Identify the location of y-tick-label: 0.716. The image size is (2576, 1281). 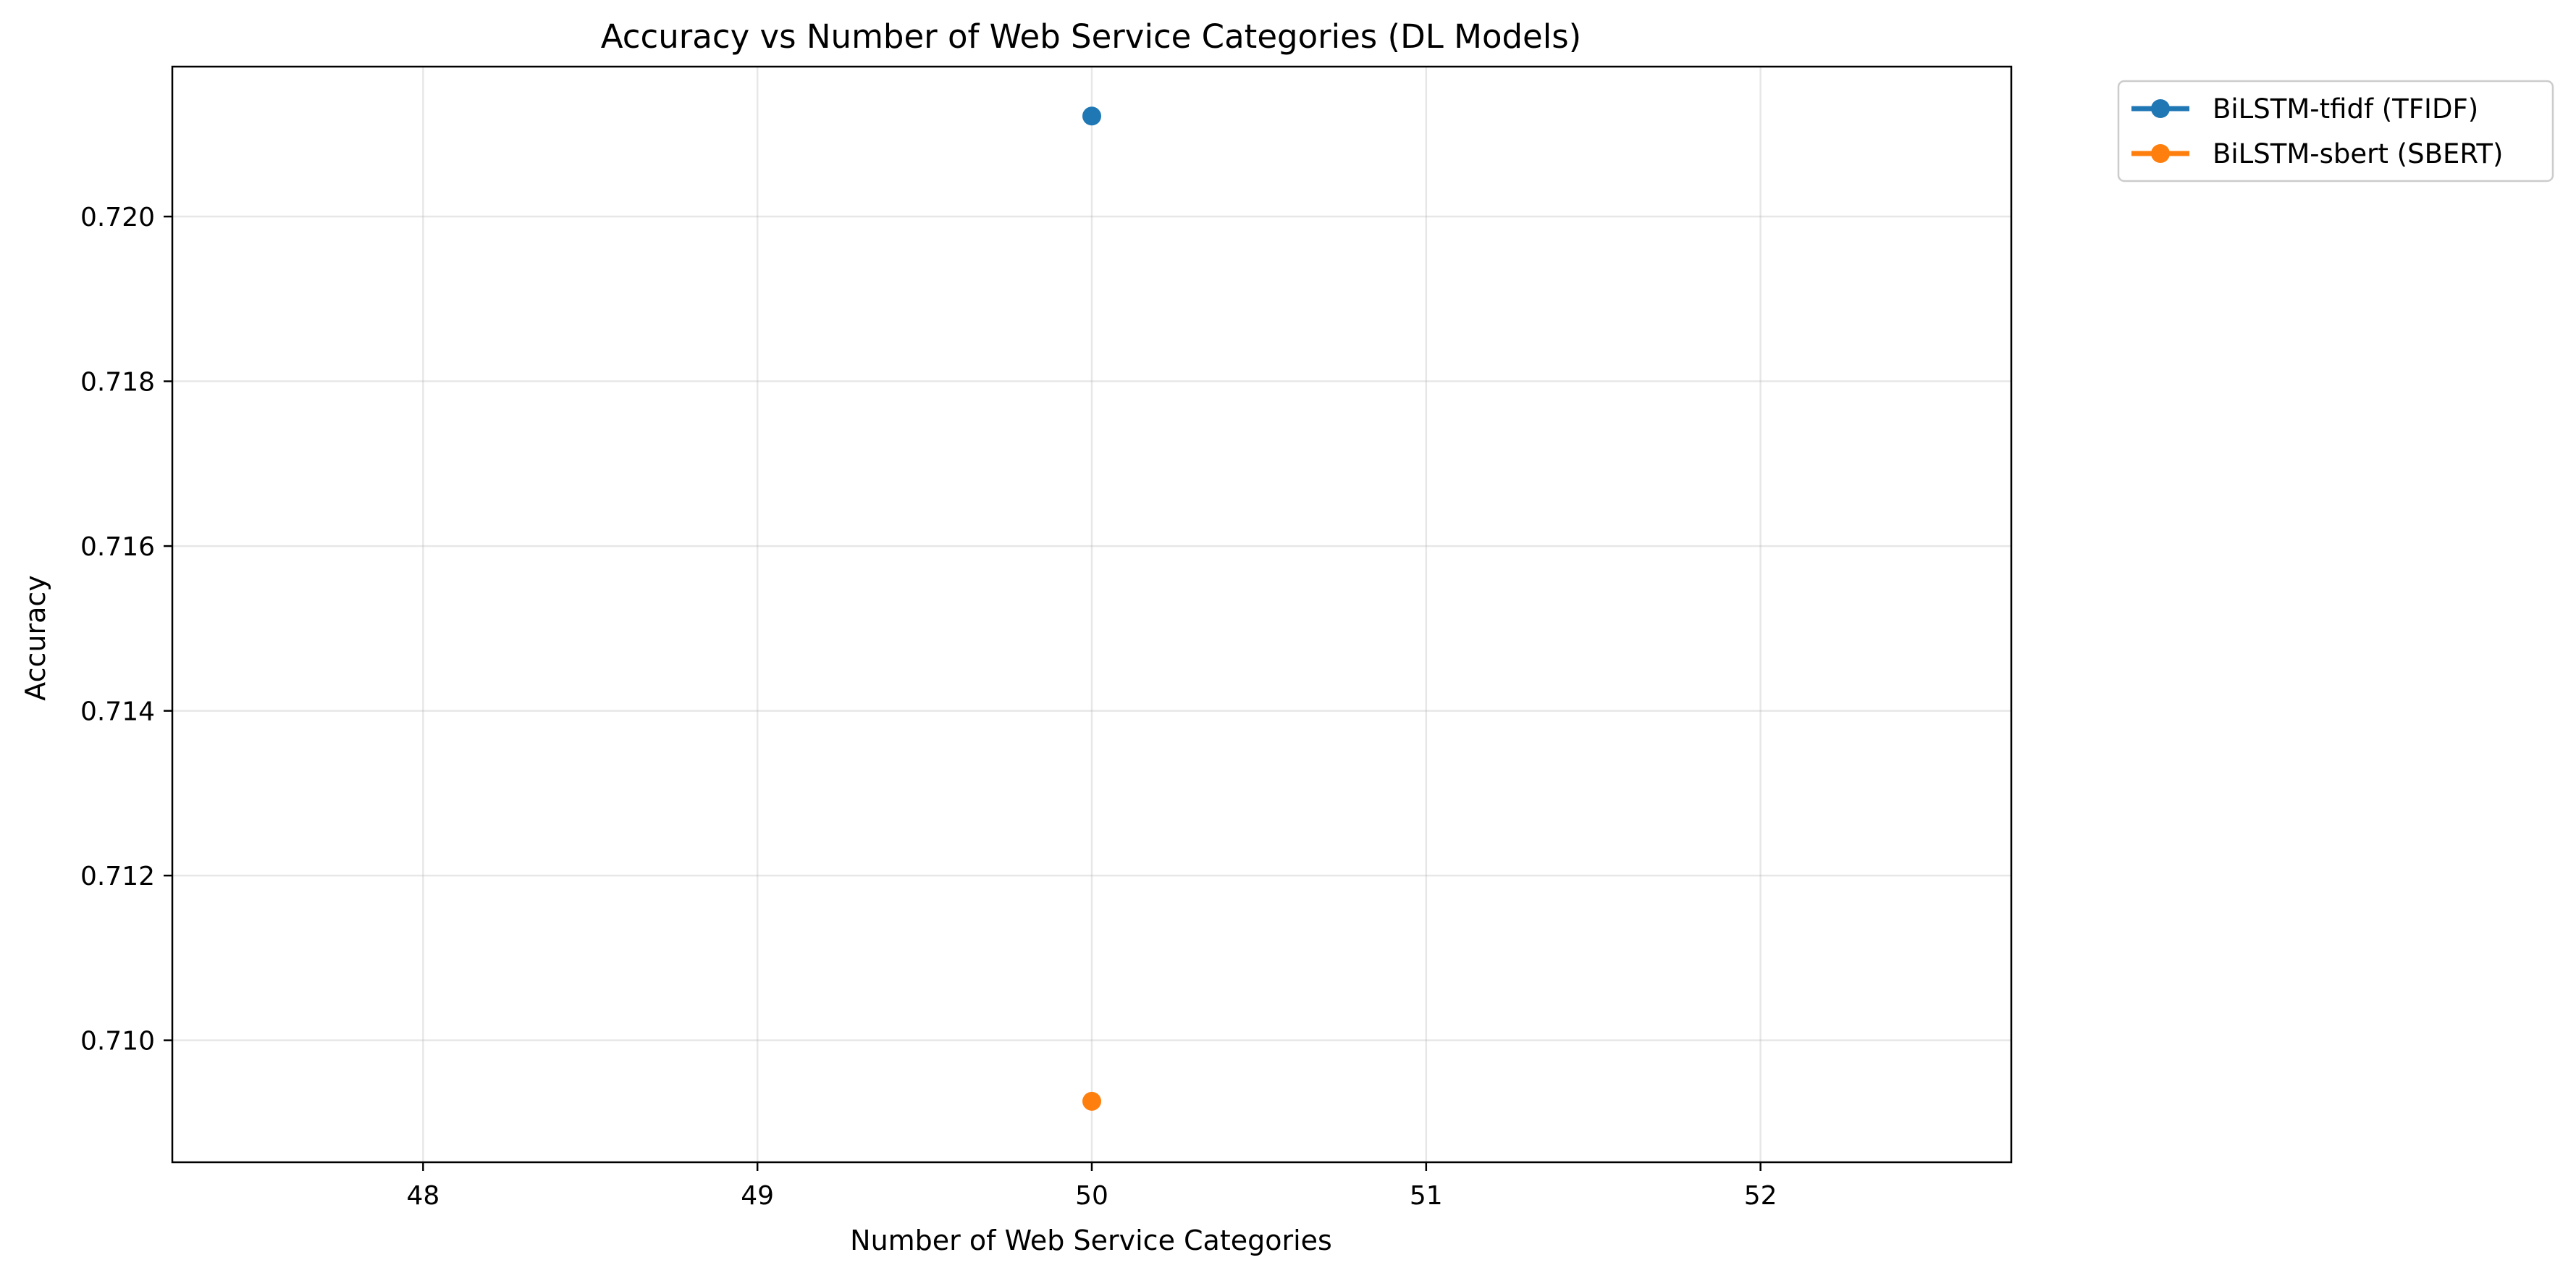
(117, 547).